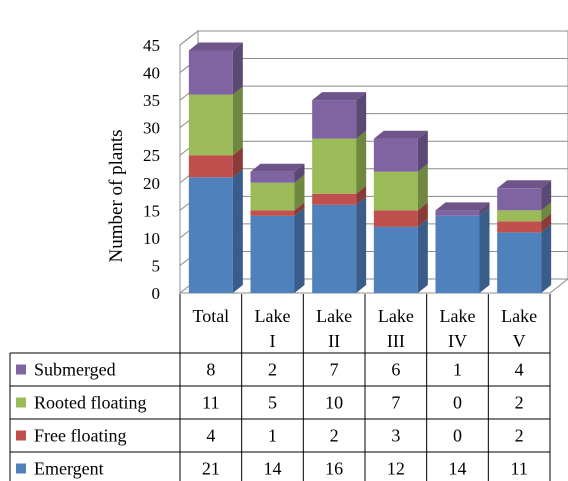  What do you see at coordinates (524, 195) in the screenshot?
I see `bar-lake-v-submerged` at bounding box center [524, 195].